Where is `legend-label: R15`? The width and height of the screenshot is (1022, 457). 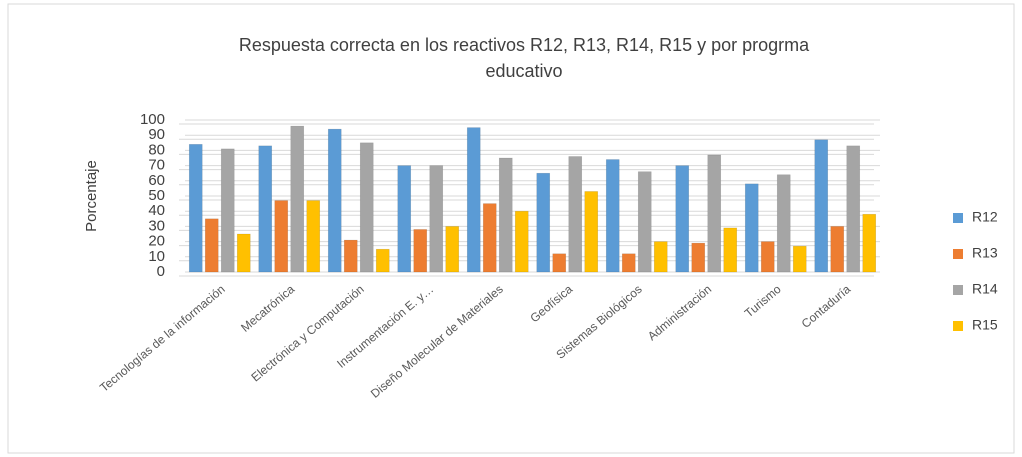
legend-label: R15 is located at coordinates (985, 325).